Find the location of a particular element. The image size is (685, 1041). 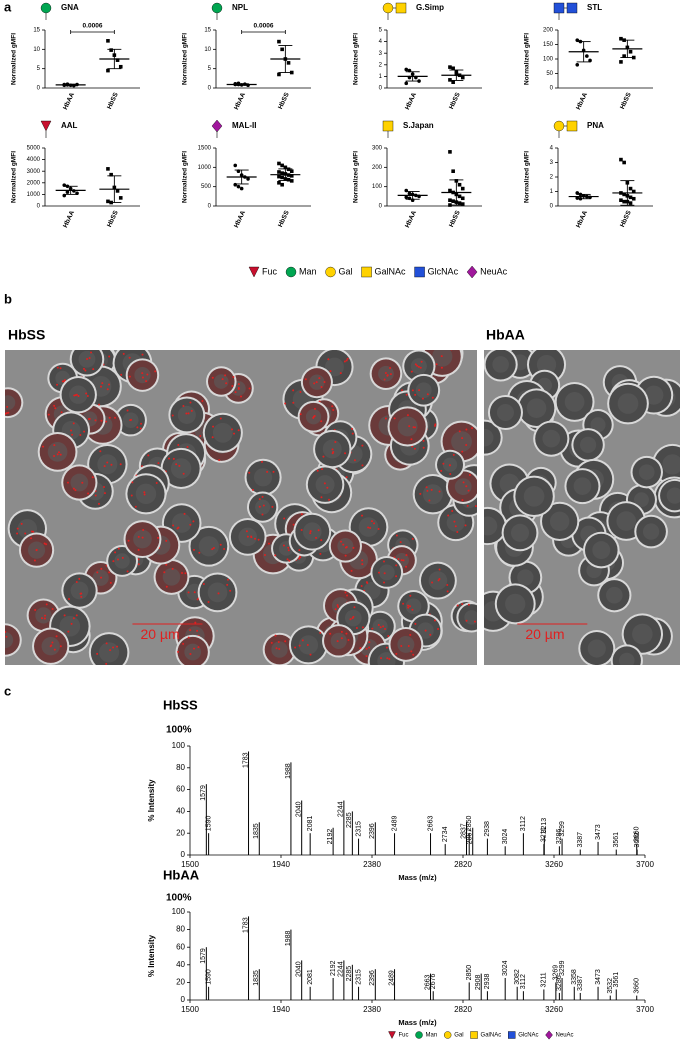

y-tick-label: 50 is located at coordinates (549, 74).